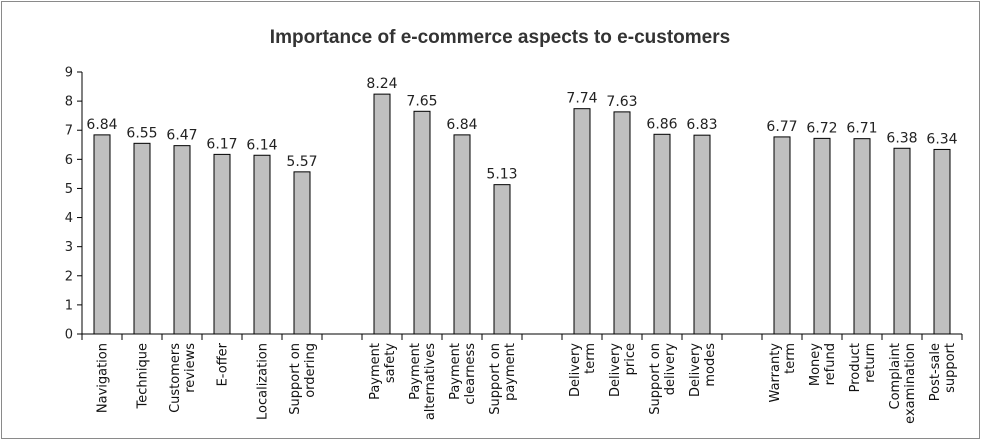 The image size is (983, 442). I want to click on x-category-label: Post-salesupport, so click(943, 372).